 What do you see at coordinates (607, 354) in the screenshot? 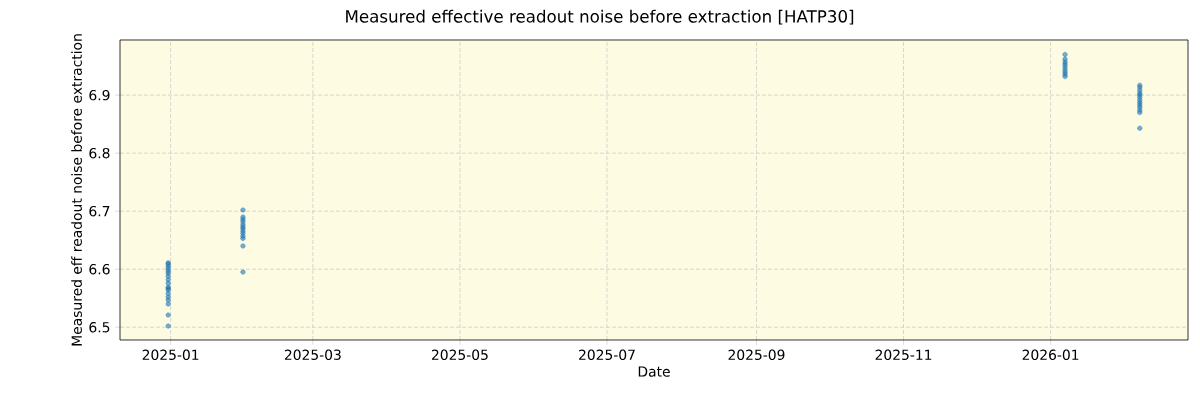
I see `x-tick-label: 2025-07` at bounding box center [607, 354].